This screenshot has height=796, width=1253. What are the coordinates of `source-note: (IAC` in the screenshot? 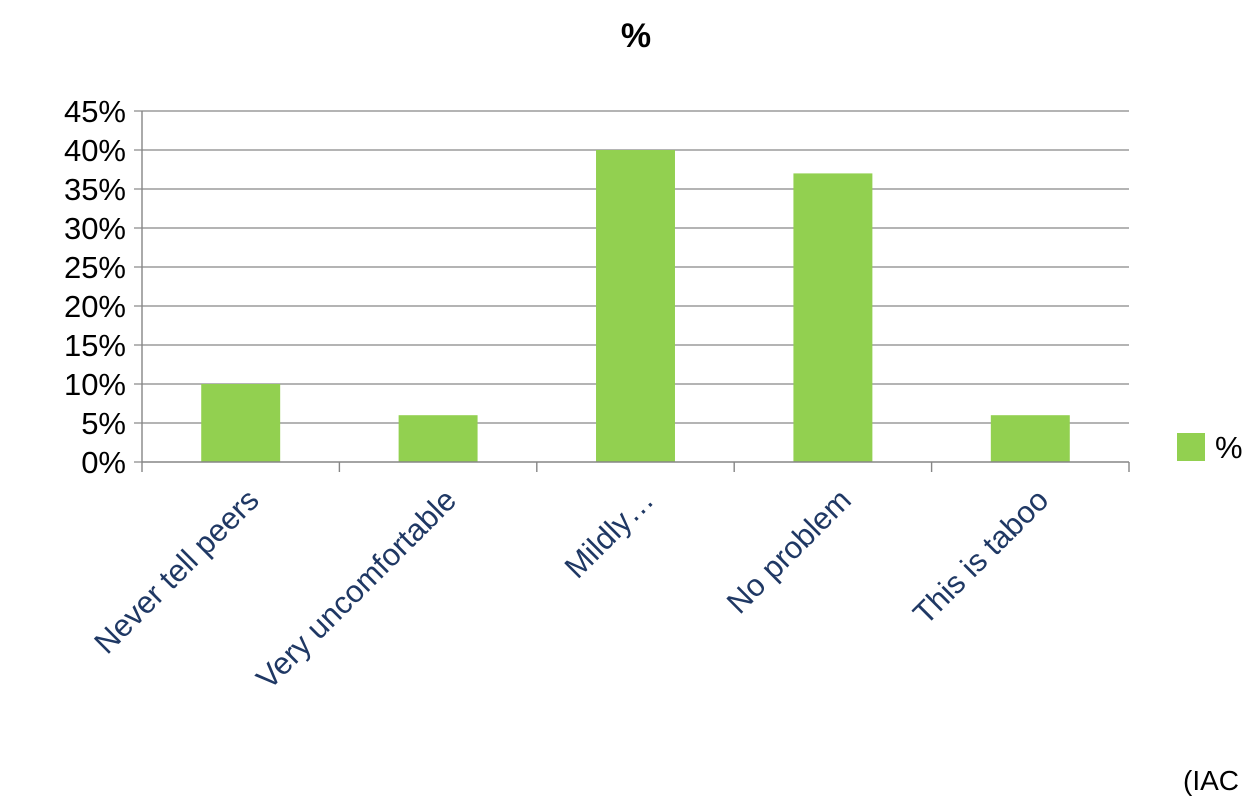 It's located at (1211, 780).